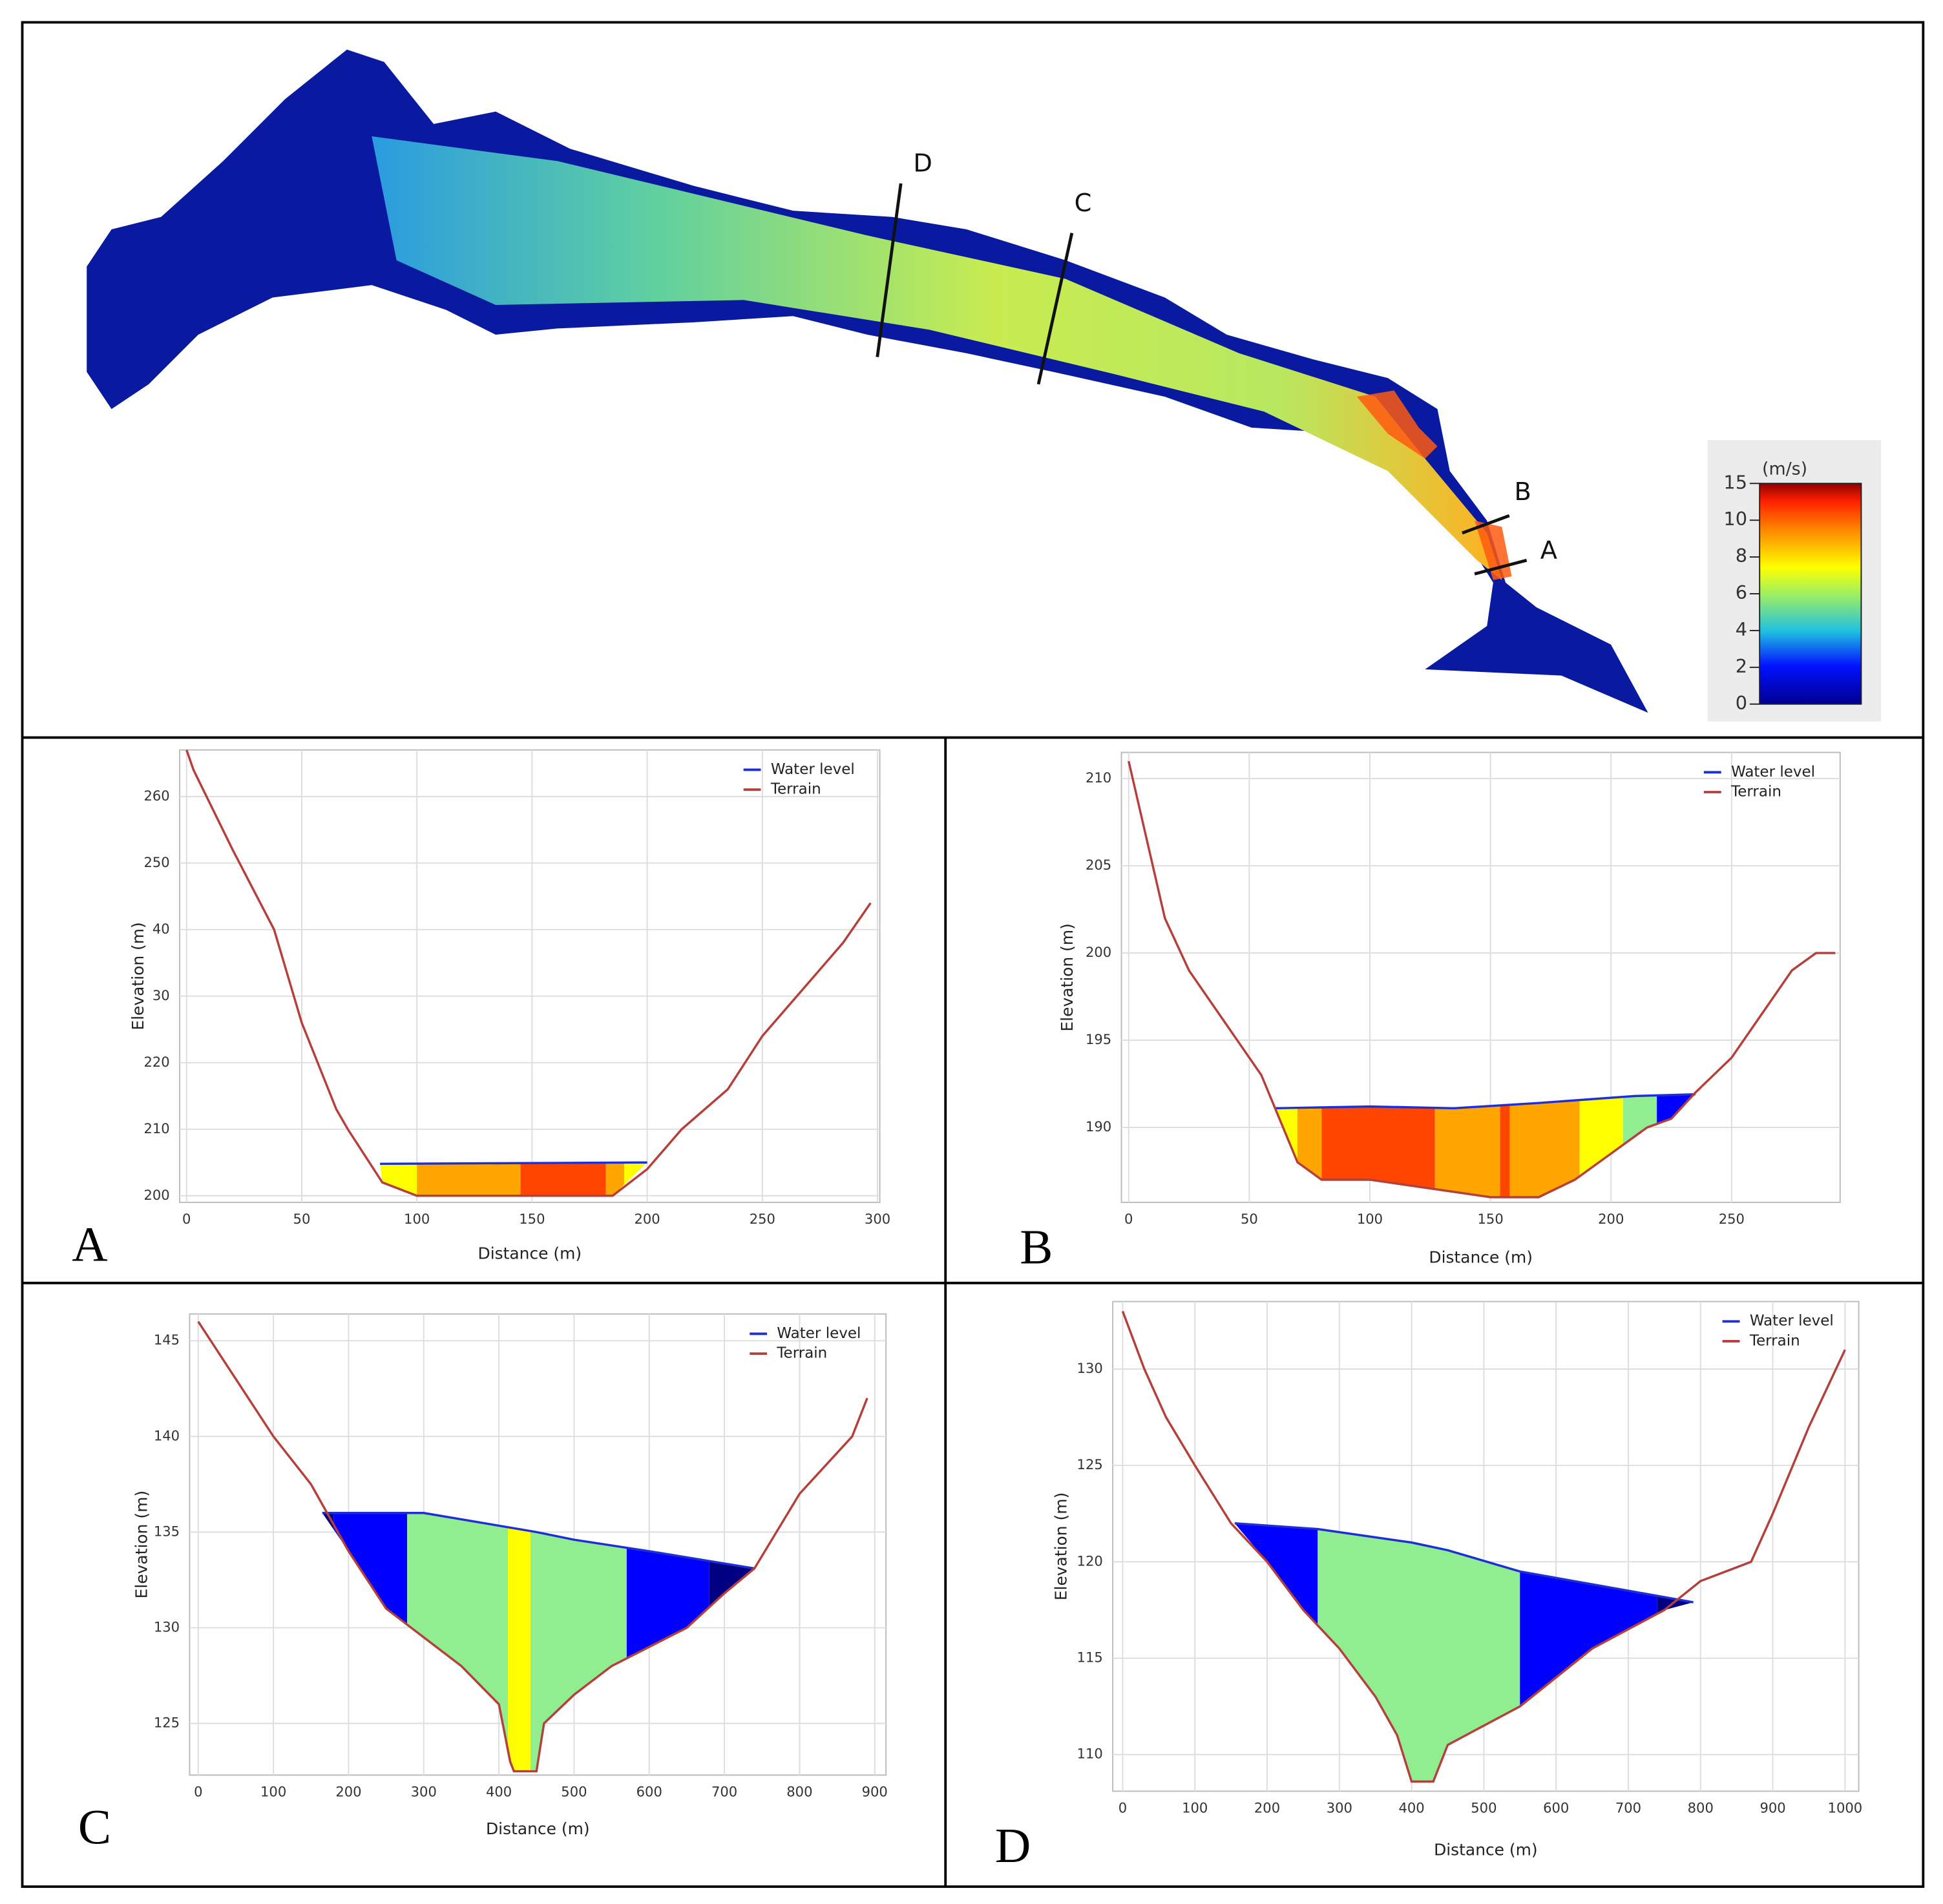 The width and height of the screenshot is (1943, 1904). What do you see at coordinates (1434, 485) in the screenshot?
I see `high-velocity-zone` at bounding box center [1434, 485].